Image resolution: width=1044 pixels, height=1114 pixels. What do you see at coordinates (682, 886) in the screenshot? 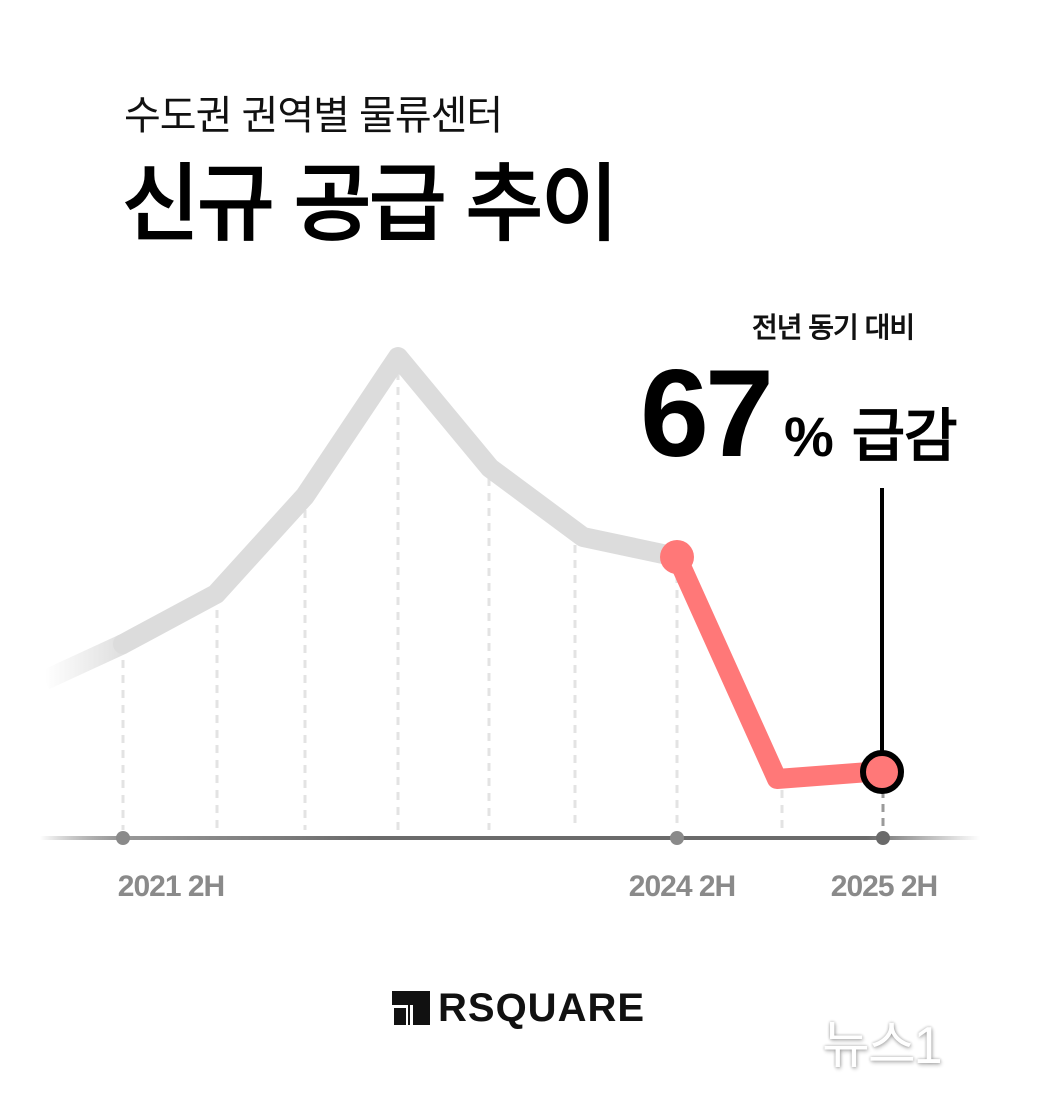
I see `x-label-2024-2h: 2024 2H` at bounding box center [682, 886].